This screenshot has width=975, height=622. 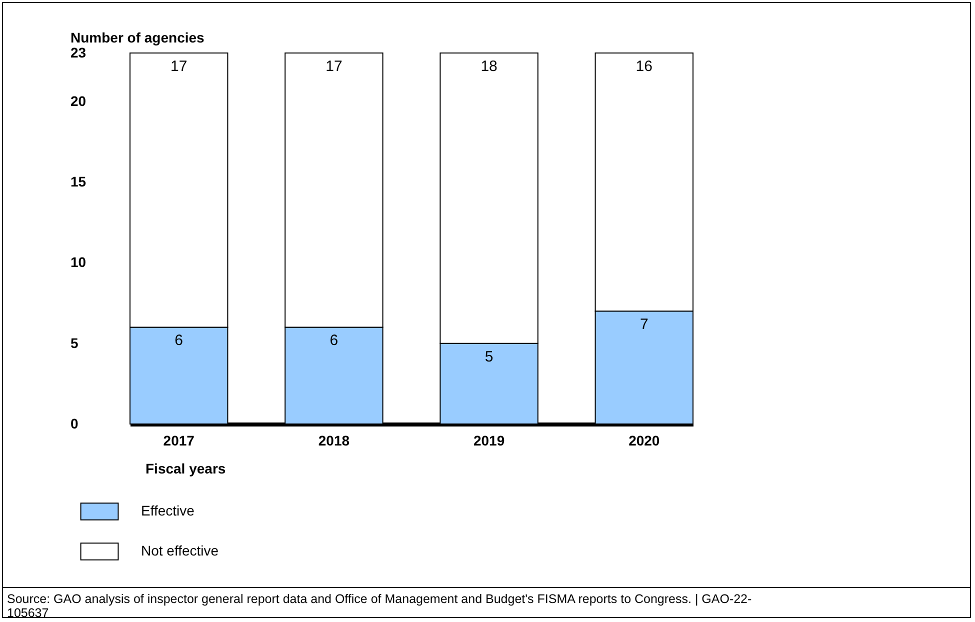 What do you see at coordinates (74, 342) in the screenshot?
I see `y-tick-label: 5` at bounding box center [74, 342].